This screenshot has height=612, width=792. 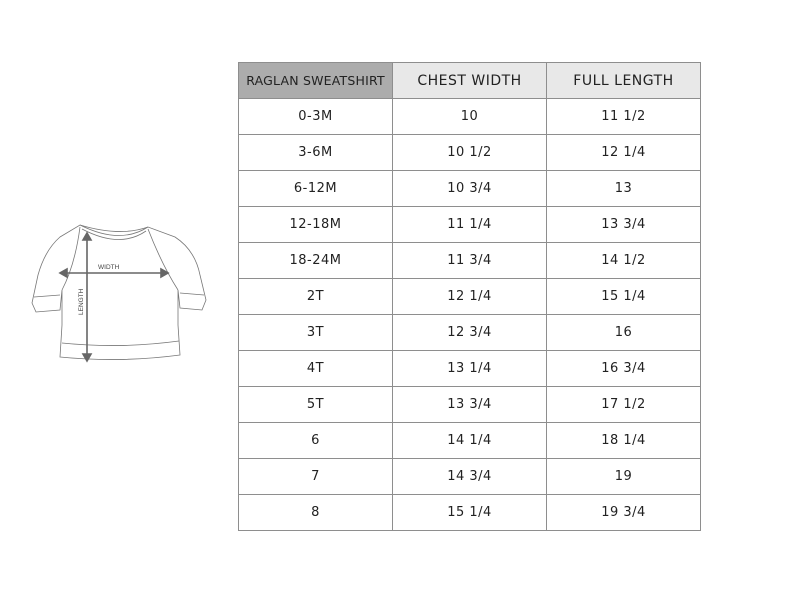 I want to click on table-row: 2T 12 1/4 15 1/4, so click(x=469, y=296).